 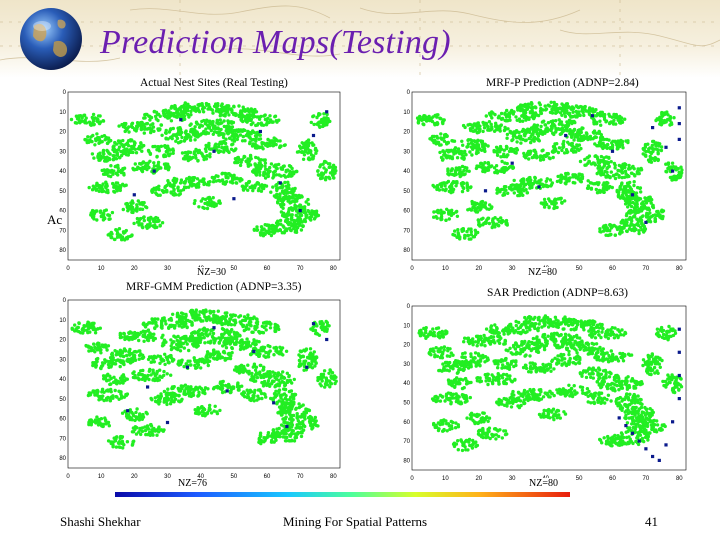 I want to click on y-tick-label: 30, so click(x=406, y=152).